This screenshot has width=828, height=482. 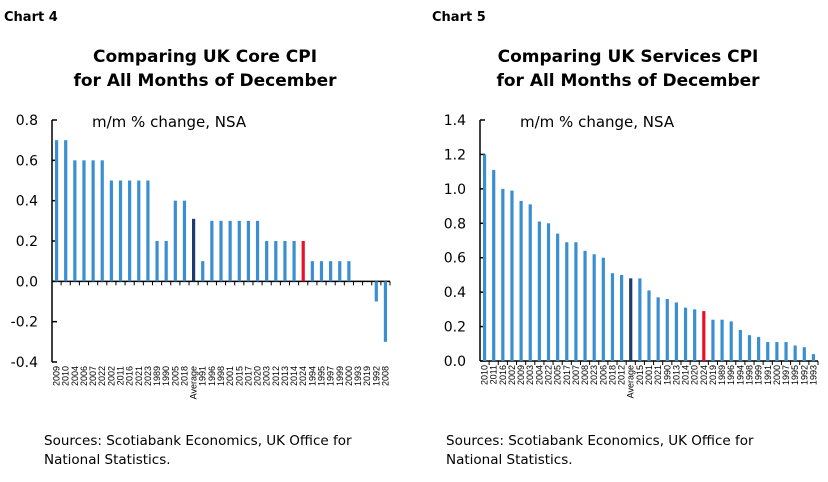 What do you see at coordinates (521, 280) in the screenshot?
I see `bar-2009` at bounding box center [521, 280].